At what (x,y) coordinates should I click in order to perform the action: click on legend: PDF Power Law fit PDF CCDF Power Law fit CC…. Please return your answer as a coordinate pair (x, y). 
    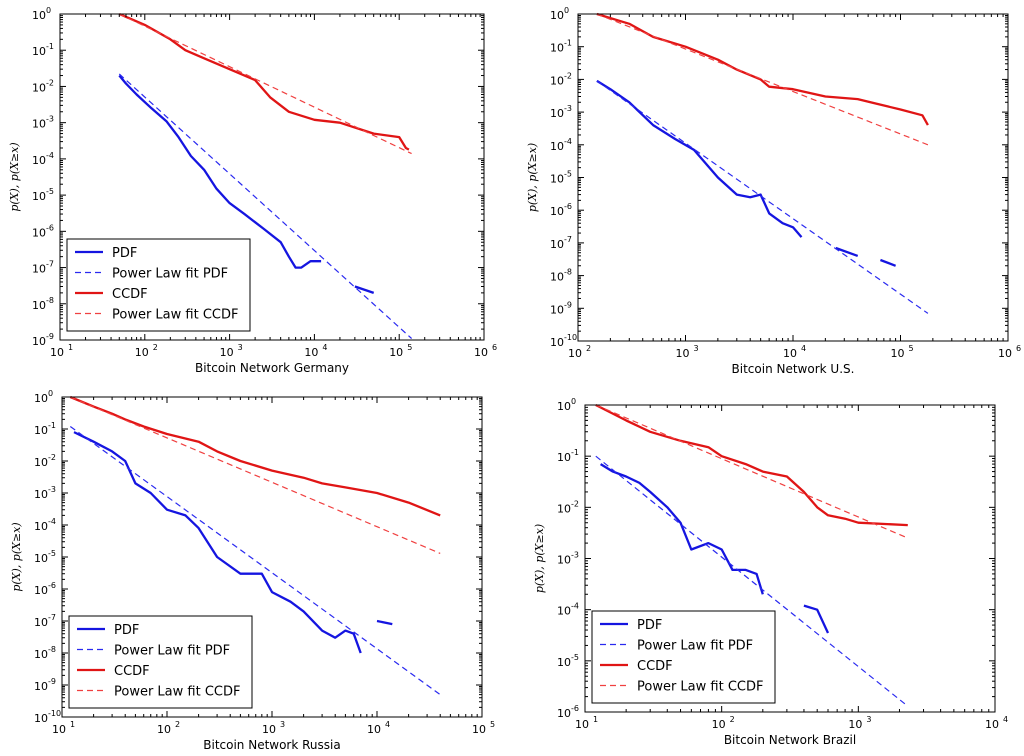
    Looking at the image, I should click on (683, 657).